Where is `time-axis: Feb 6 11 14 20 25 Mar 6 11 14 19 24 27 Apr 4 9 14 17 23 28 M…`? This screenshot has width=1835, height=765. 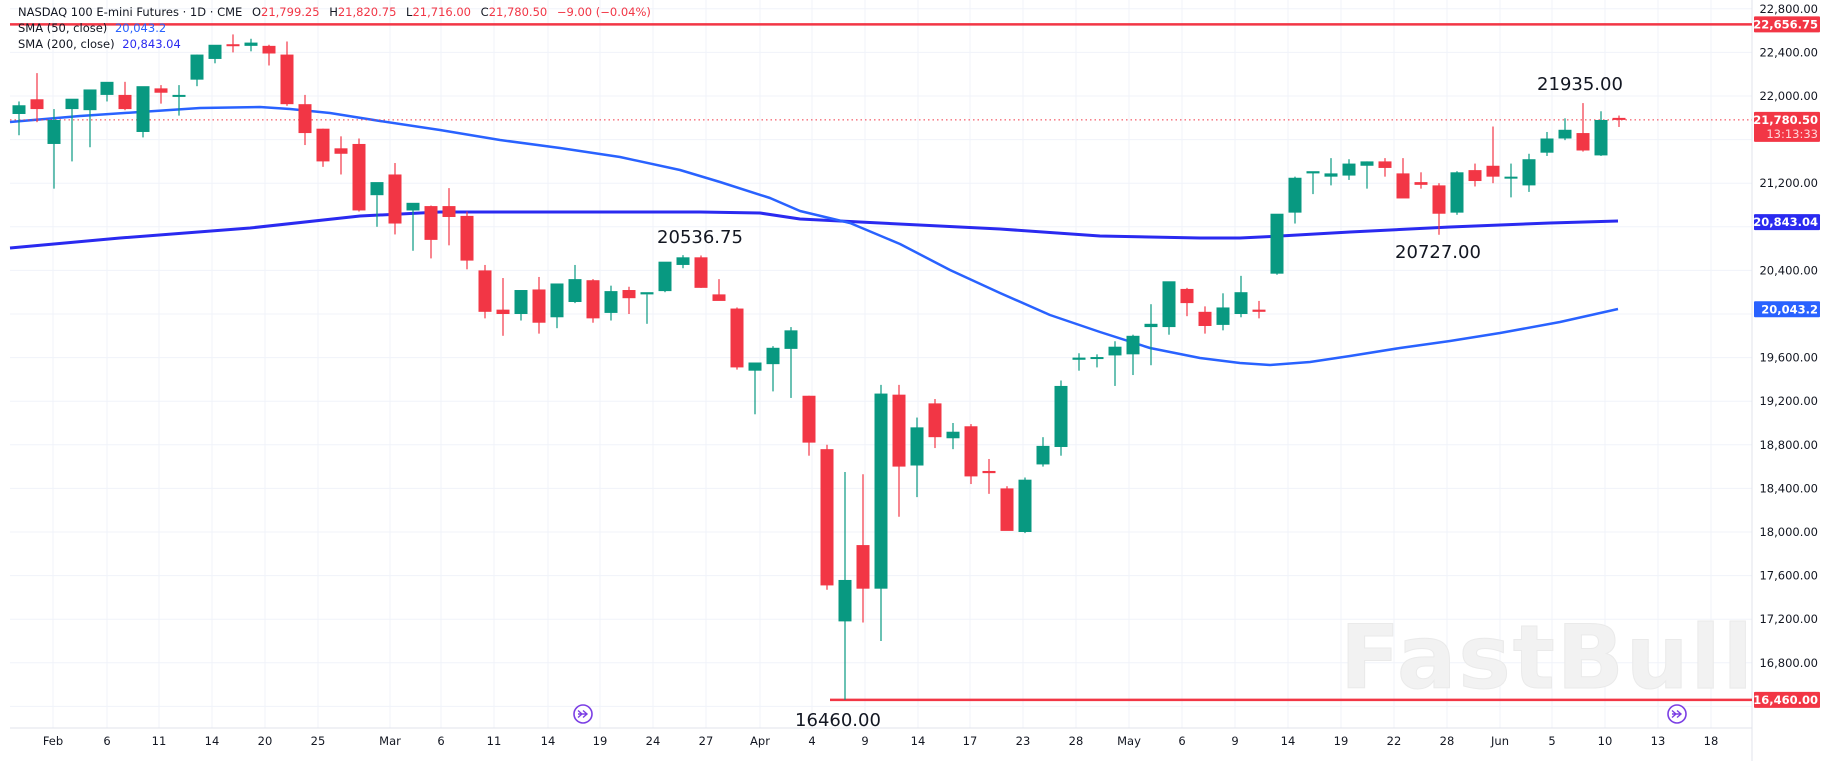
time-axis: Feb 6 11 14 20 25 Mar 6 11 14 19 24 27 Apr 4 9 14 17 23 28 M… is located at coordinates (881, 741).